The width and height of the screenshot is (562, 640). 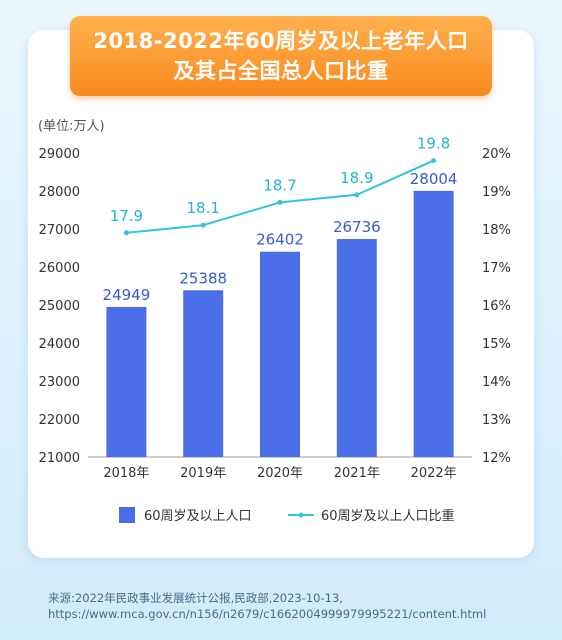 What do you see at coordinates (357, 227) in the screenshot?
I see `bar-value-label: 26736` at bounding box center [357, 227].